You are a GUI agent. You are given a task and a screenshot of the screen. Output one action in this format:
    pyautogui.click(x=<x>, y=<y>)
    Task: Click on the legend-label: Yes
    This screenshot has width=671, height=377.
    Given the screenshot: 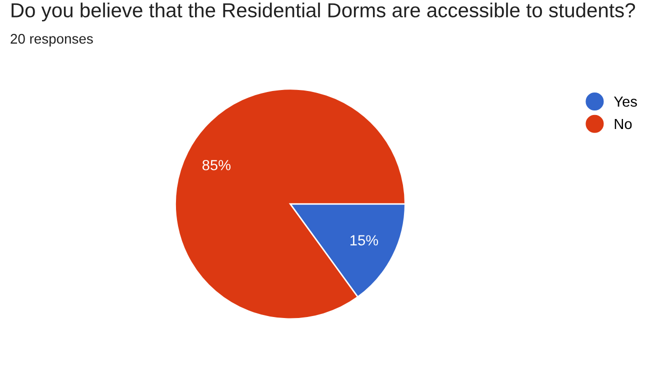 What is the action you would take?
    pyautogui.click(x=625, y=101)
    